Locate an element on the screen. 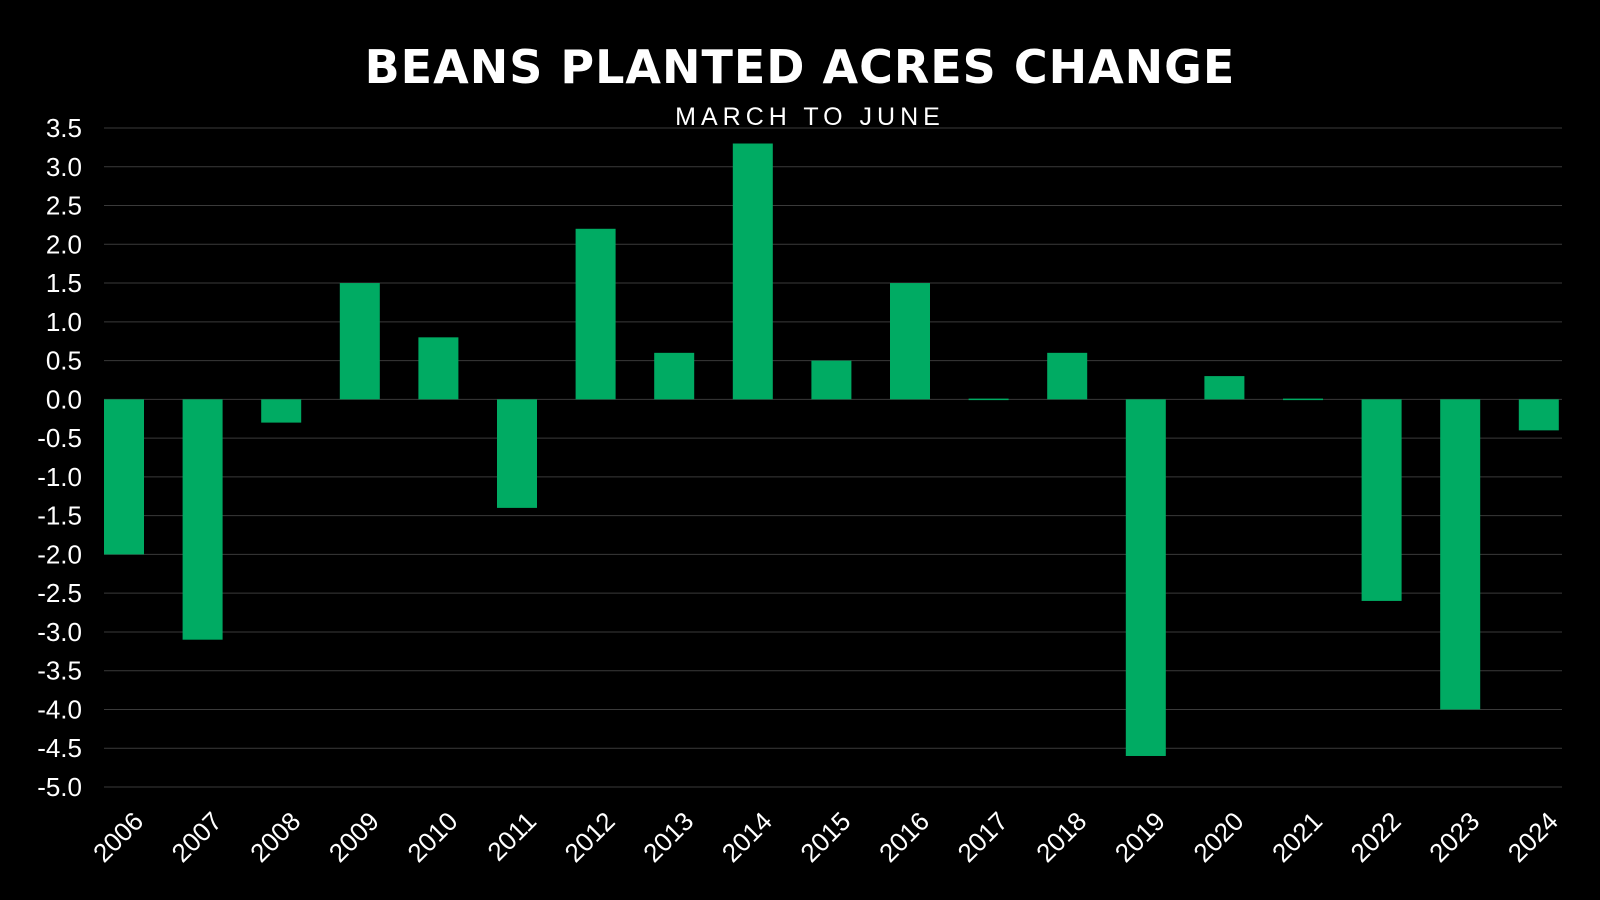 The width and height of the screenshot is (1600, 900). x-tick-label: 2009 is located at coordinates (354, 837).